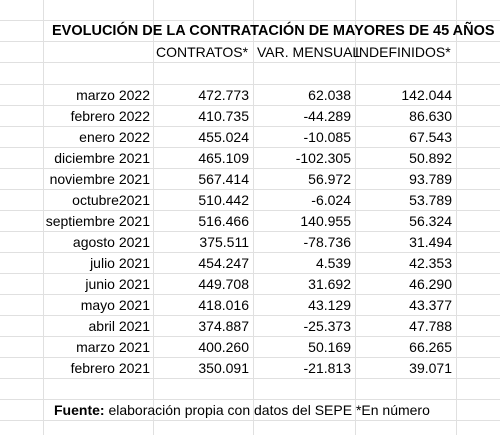  What do you see at coordinates (110, 116) in the screenshot?
I see `cell-mes: febrero 2022` at bounding box center [110, 116].